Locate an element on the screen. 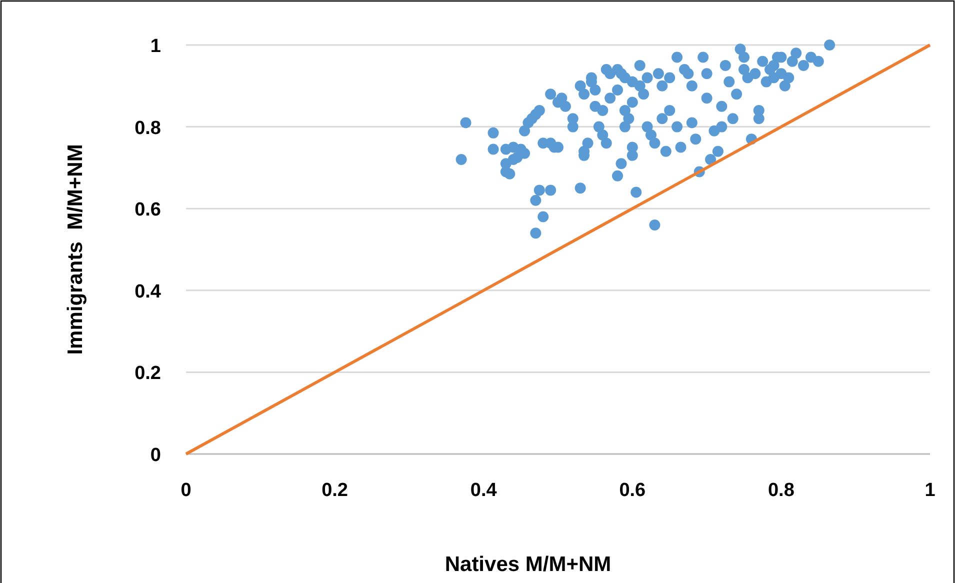 This screenshot has width=955, height=583. x-axis-title: Natives M/M+NM is located at coordinates (528, 564).